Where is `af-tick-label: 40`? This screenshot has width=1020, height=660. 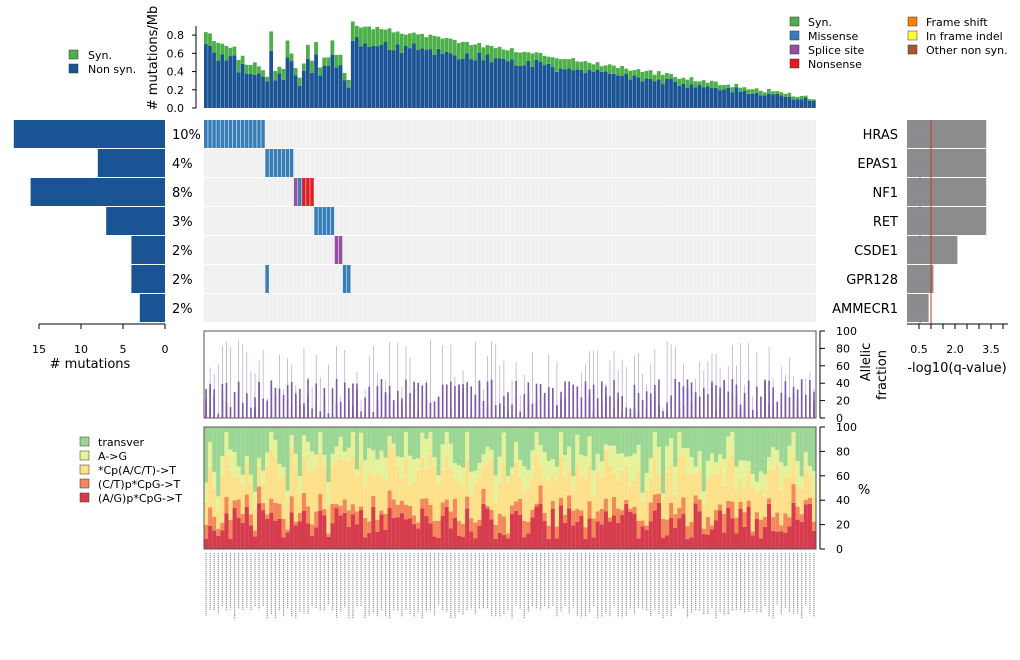
af-tick-label: 40 is located at coordinates (843, 383).